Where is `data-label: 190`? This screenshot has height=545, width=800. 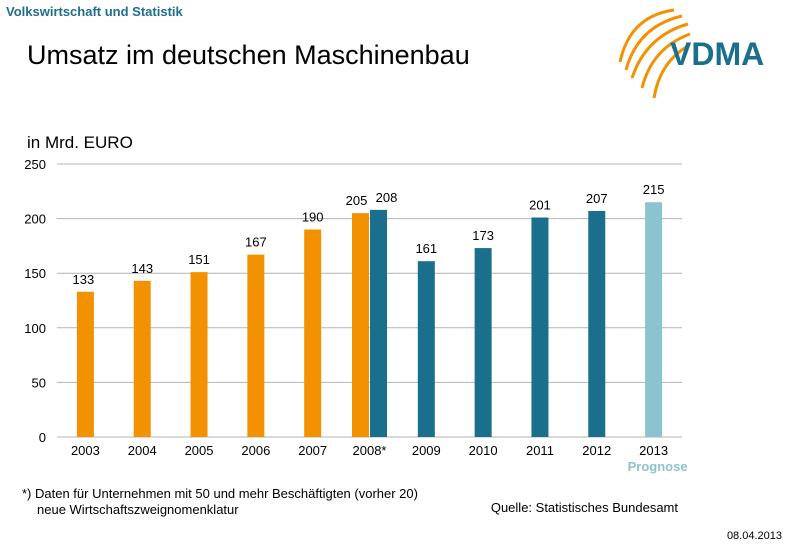 data-label: 190 is located at coordinates (313, 217).